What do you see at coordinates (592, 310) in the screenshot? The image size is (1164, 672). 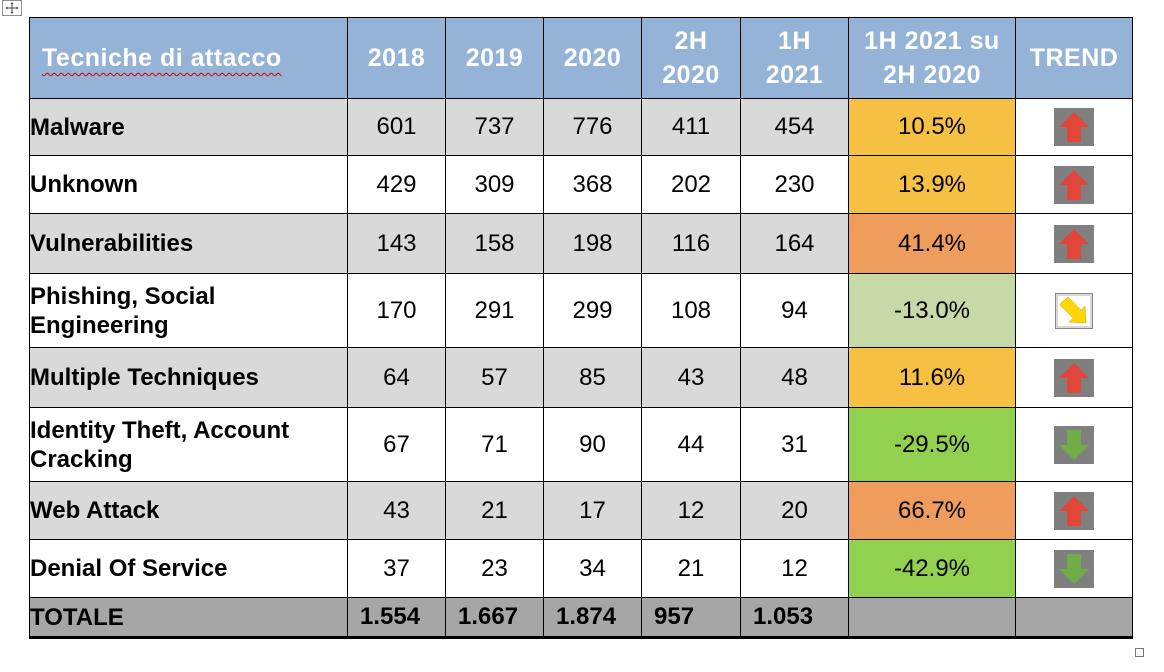 I see `value-2020: 299` at bounding box center [592, 310].